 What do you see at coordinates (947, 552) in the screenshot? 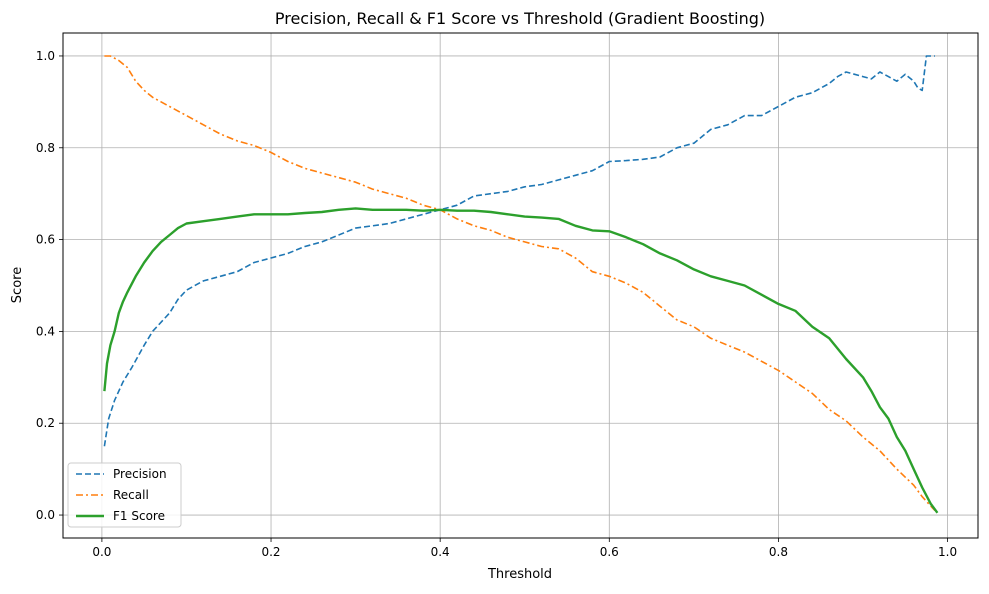
I see `x-tick-label: 1.0` at bounding box center [947, 552].